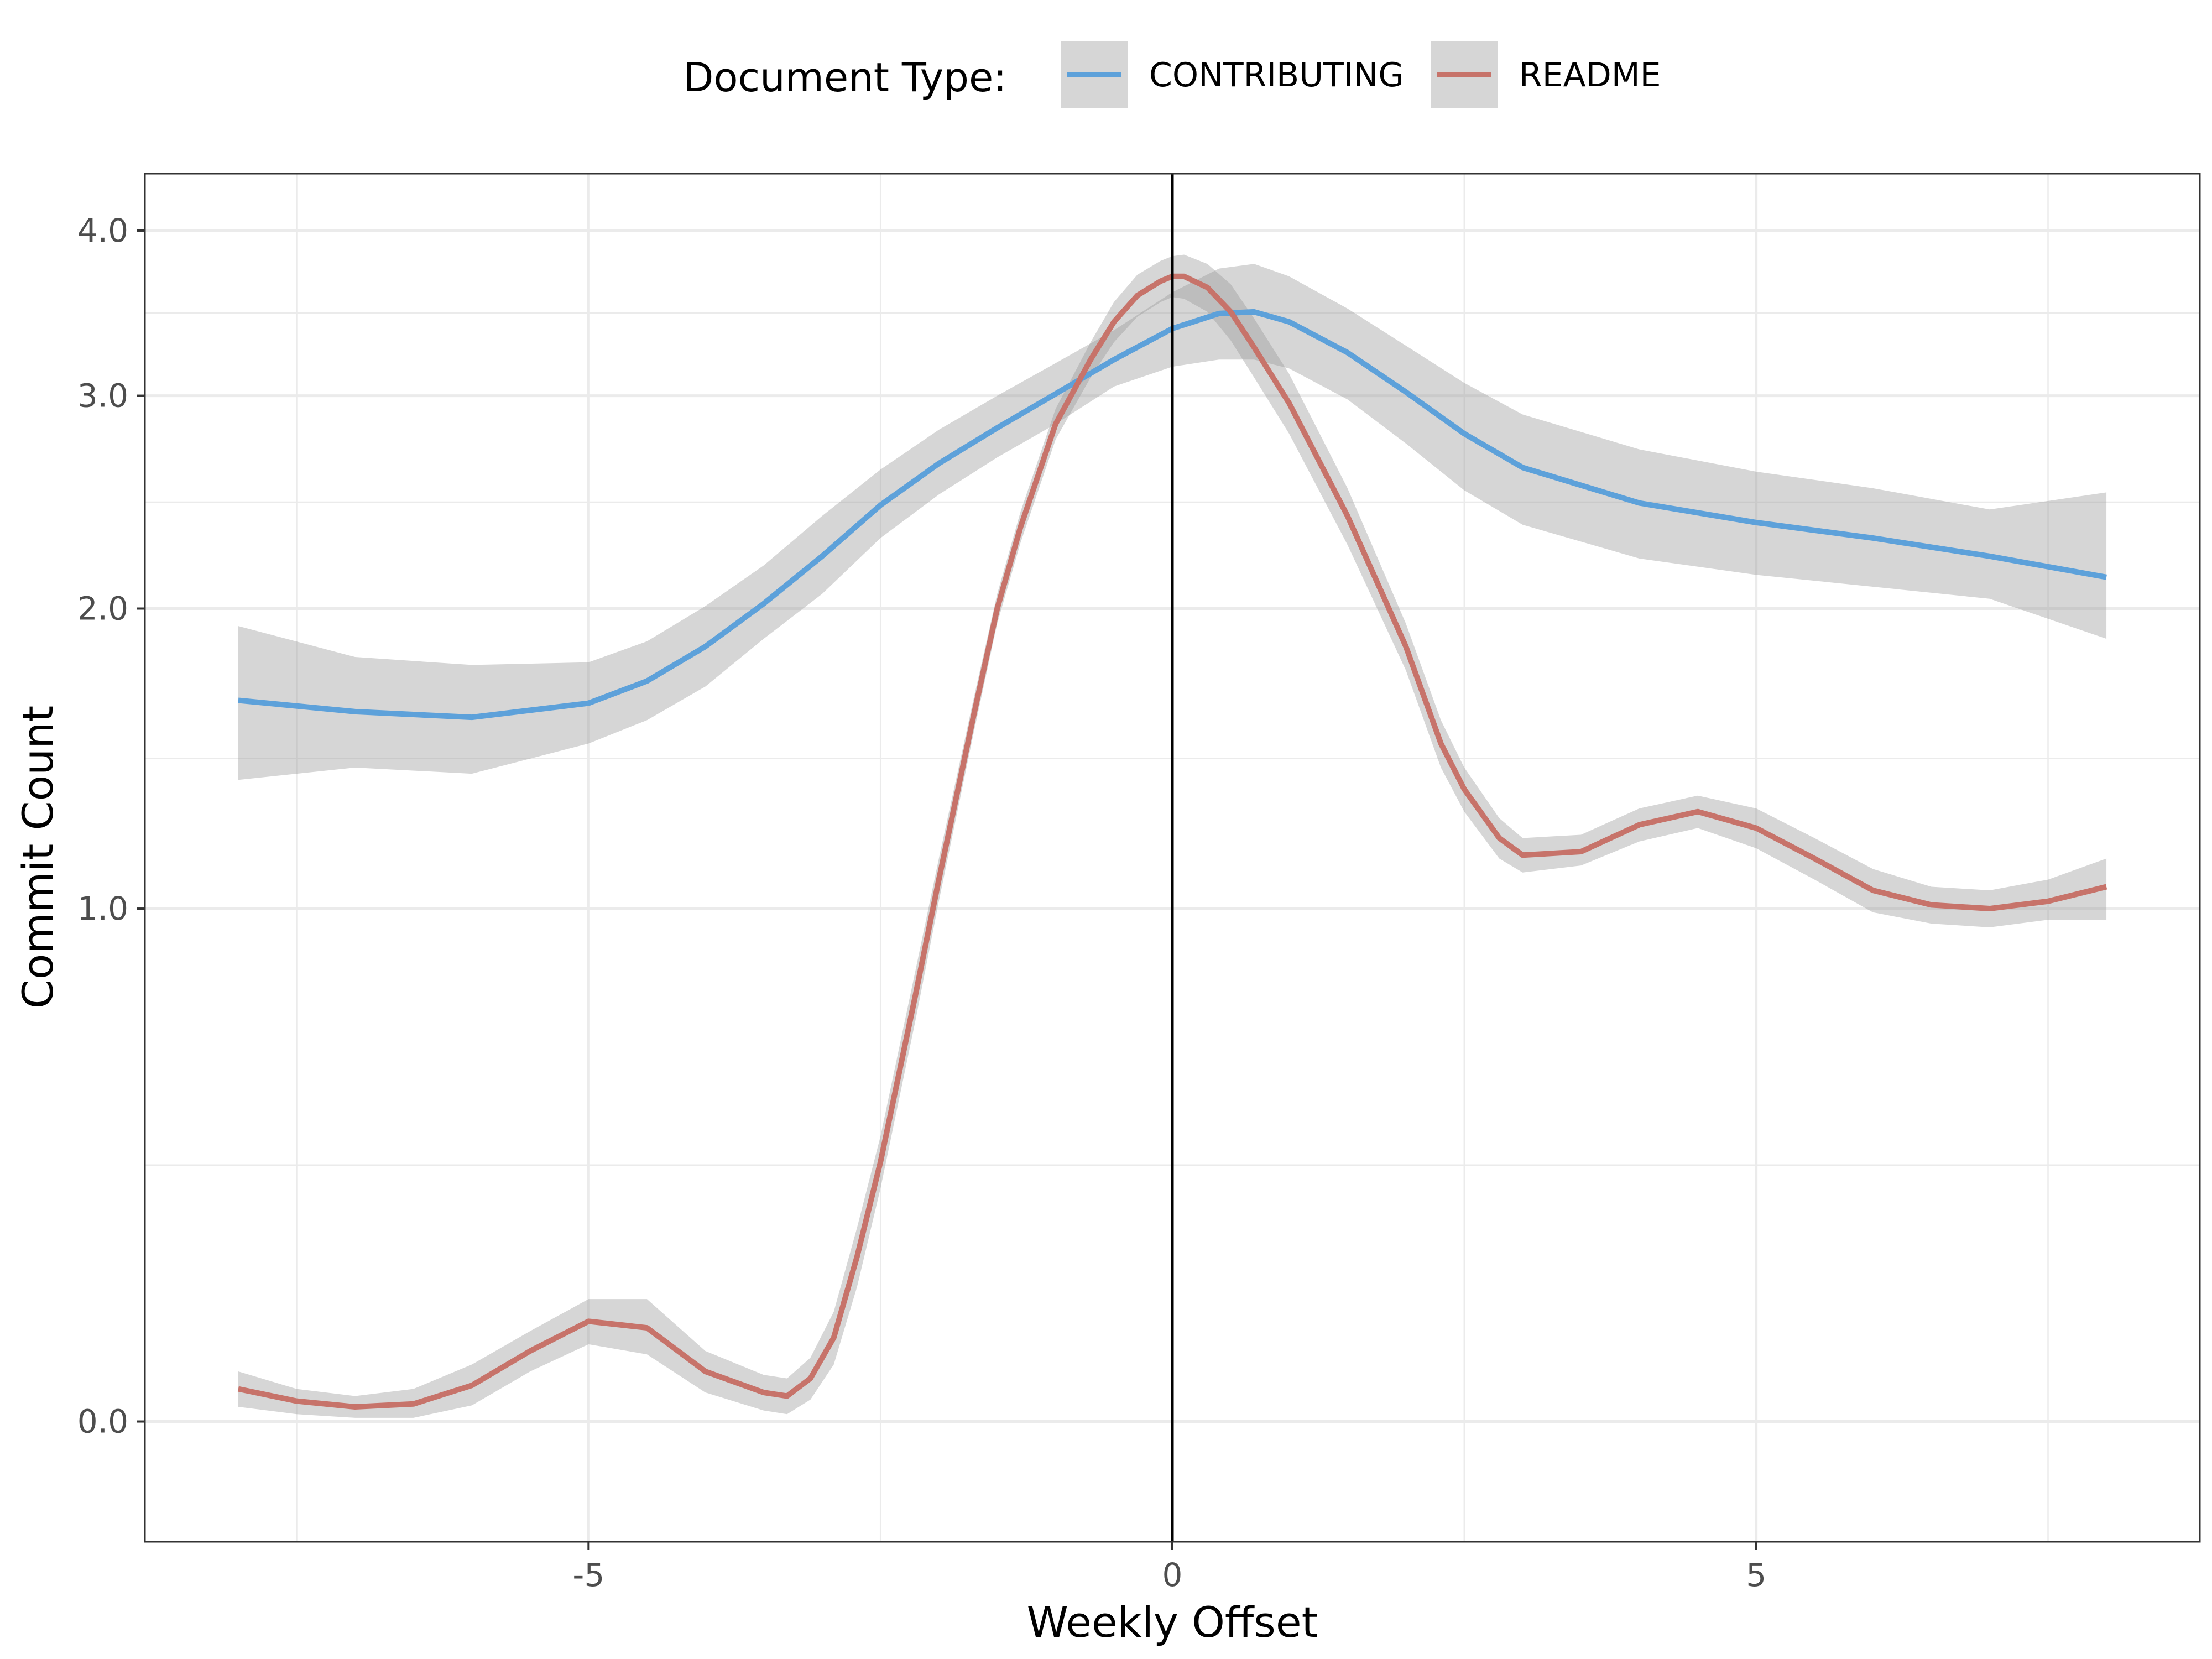 The height and width of the screenshot is (1659, 2212). What do you see at coordinates (1172, 1623) in the screenshot?
I see `x-axis-title: Weekly Offset` at bounding box center [1172, 1623].